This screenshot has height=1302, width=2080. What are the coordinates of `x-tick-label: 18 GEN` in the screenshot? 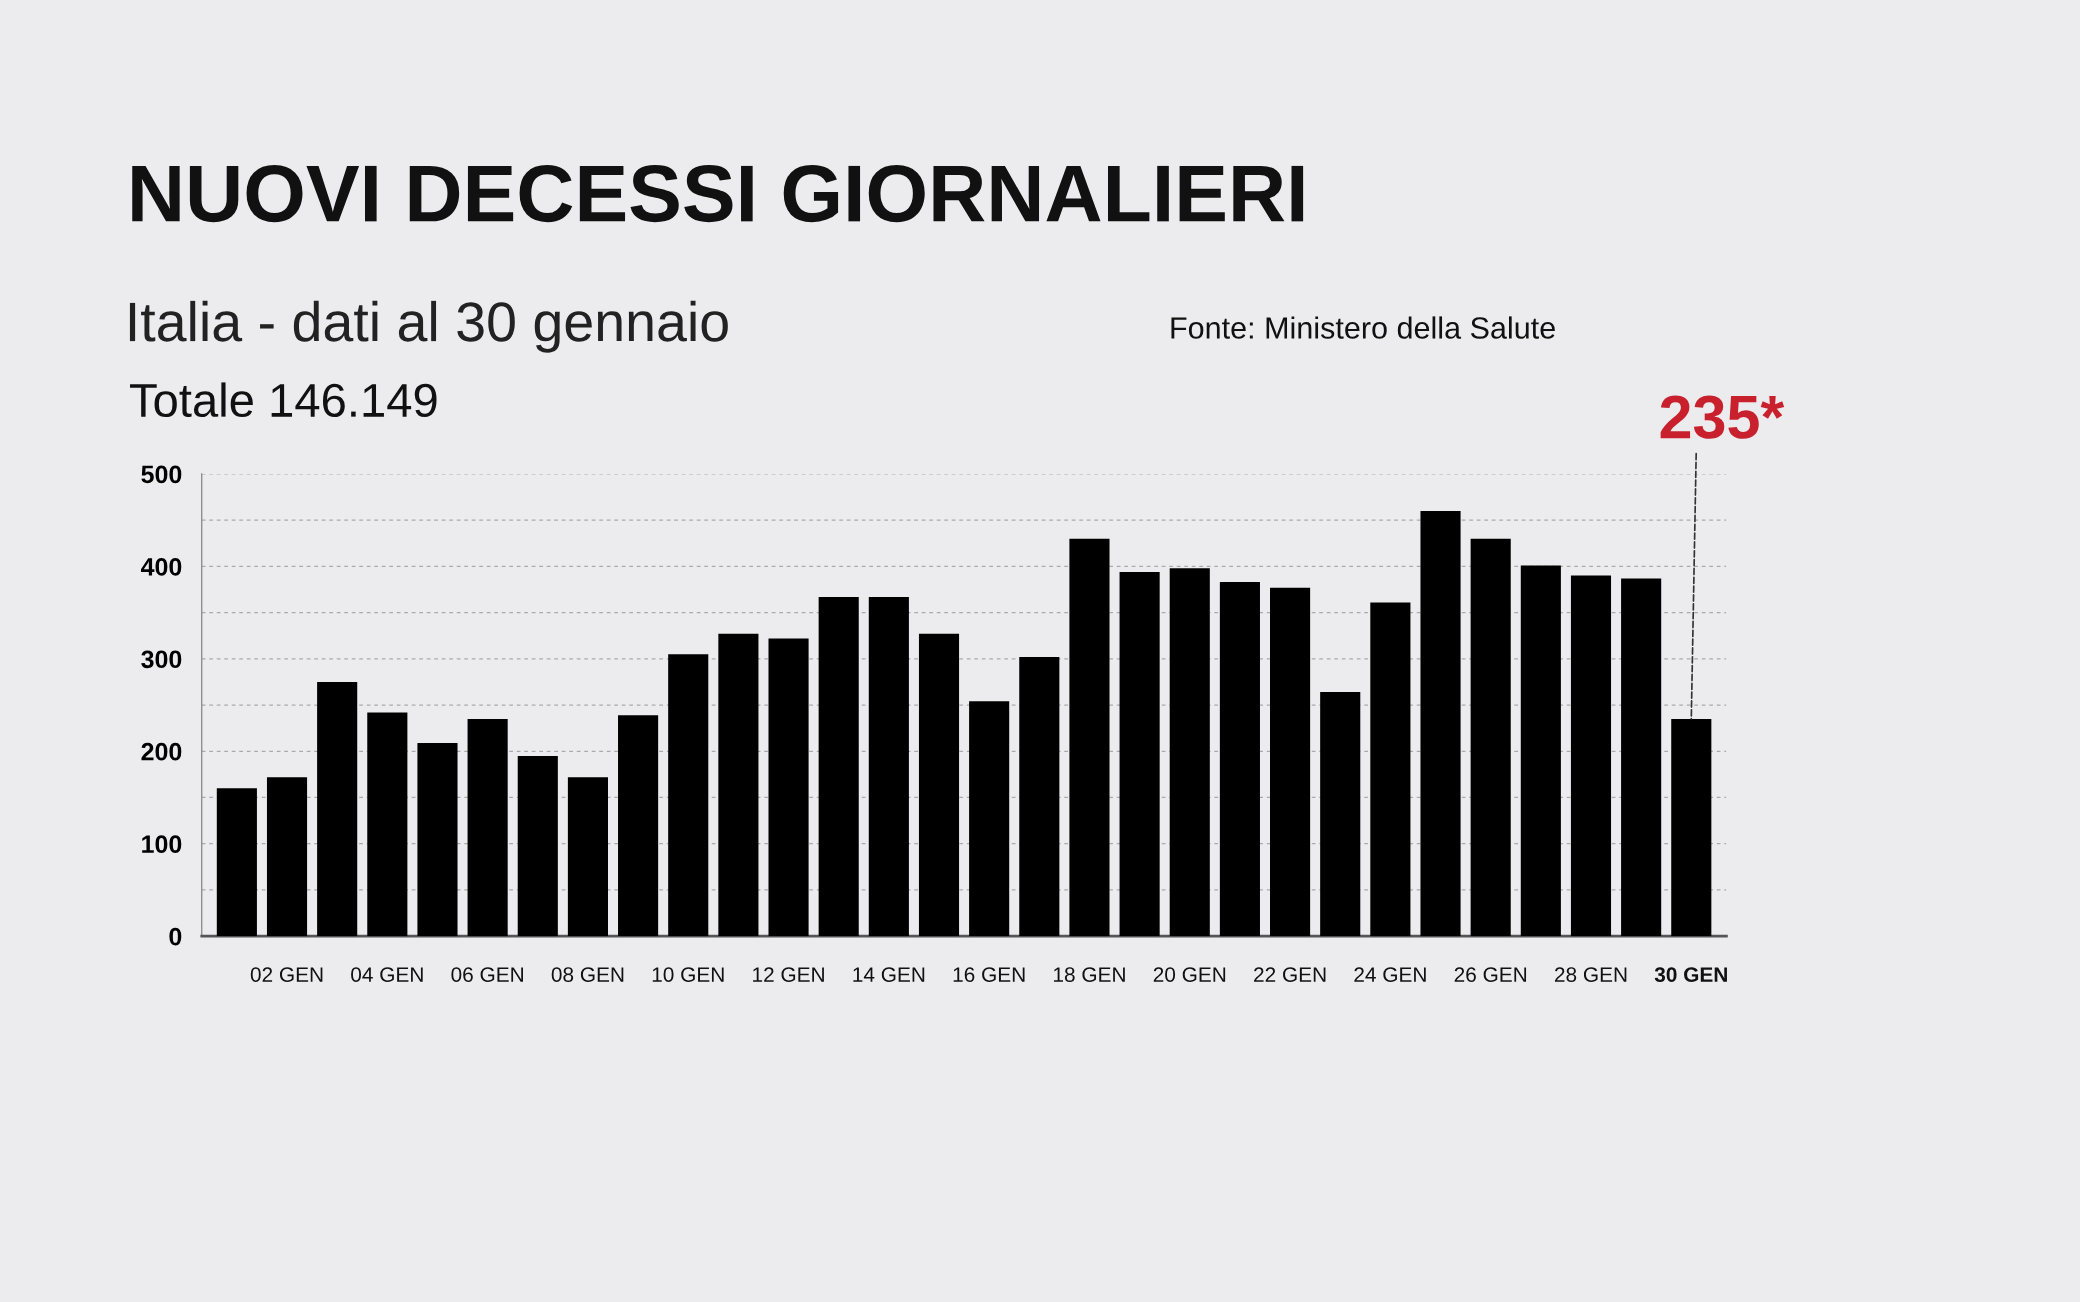 It's located at (1089, 974).